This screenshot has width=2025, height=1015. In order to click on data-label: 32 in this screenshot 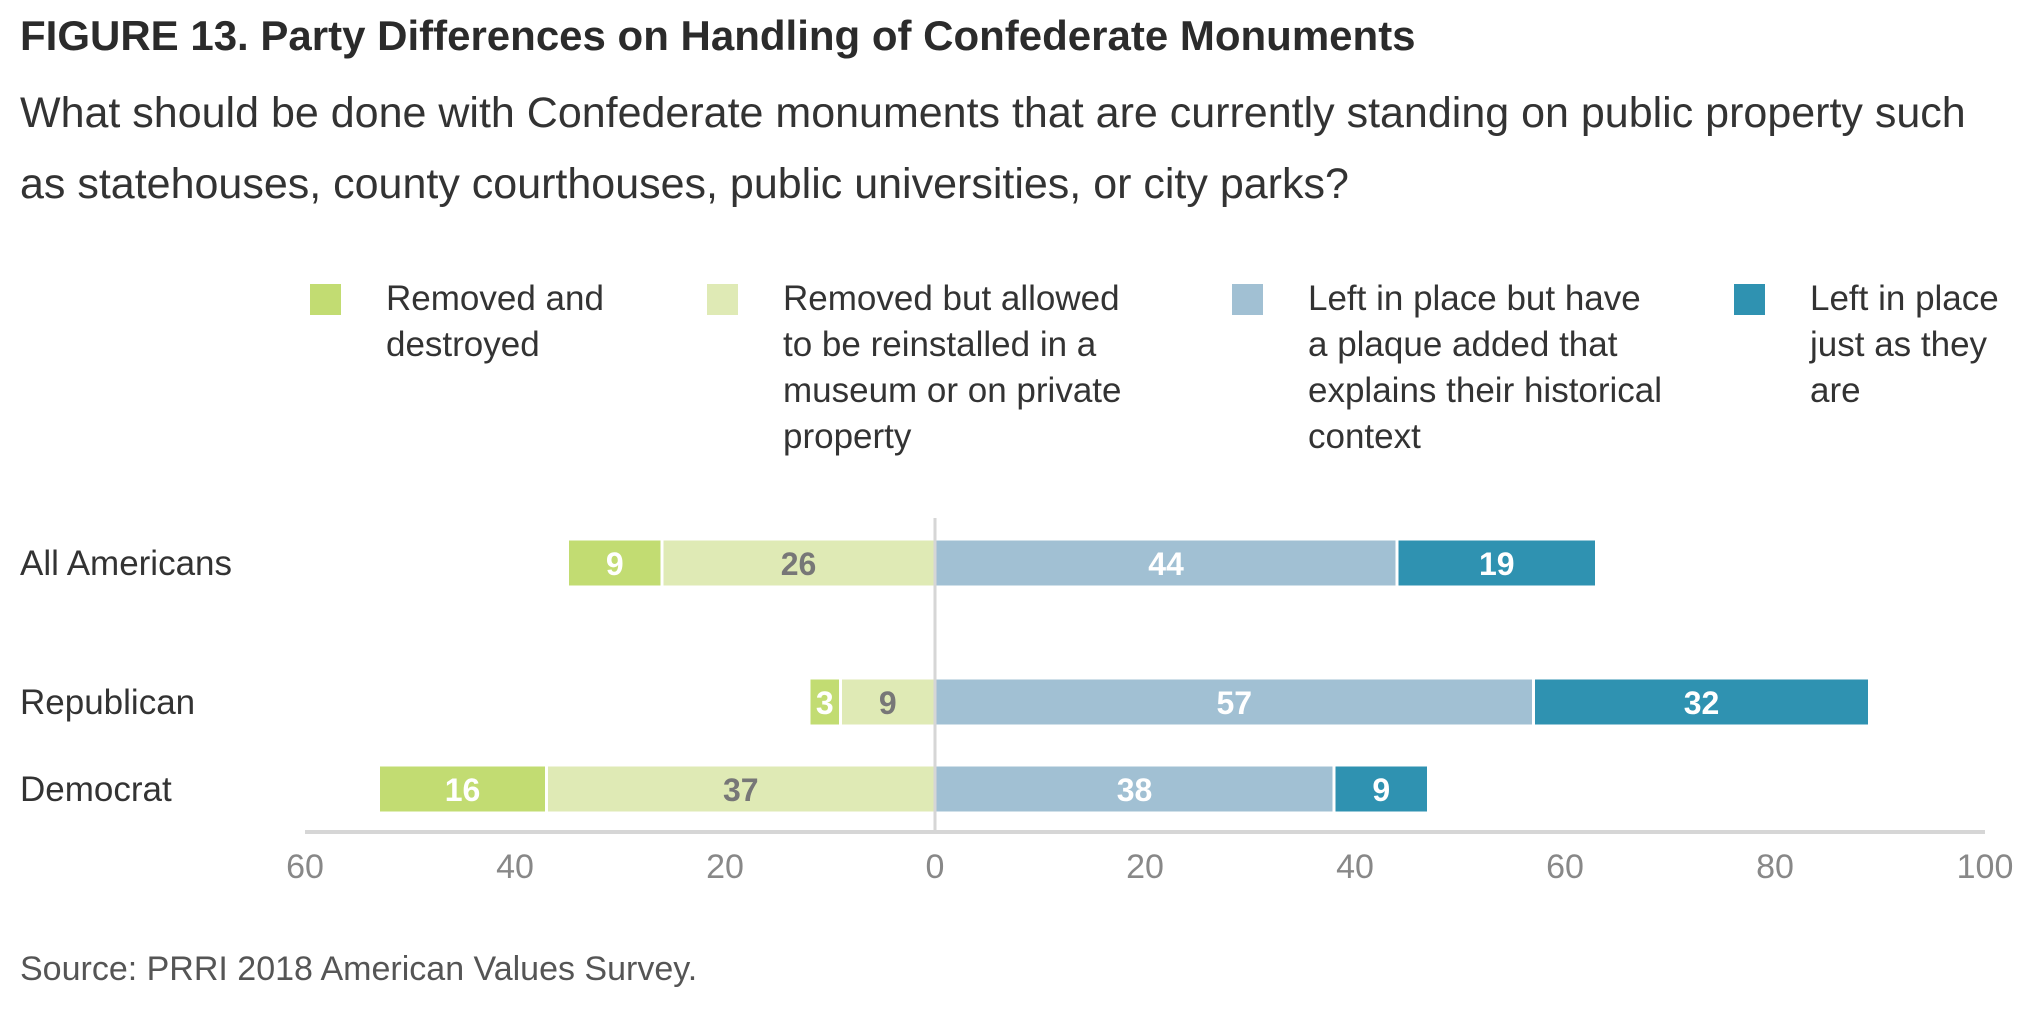, I will do `click(1702, 703)`.